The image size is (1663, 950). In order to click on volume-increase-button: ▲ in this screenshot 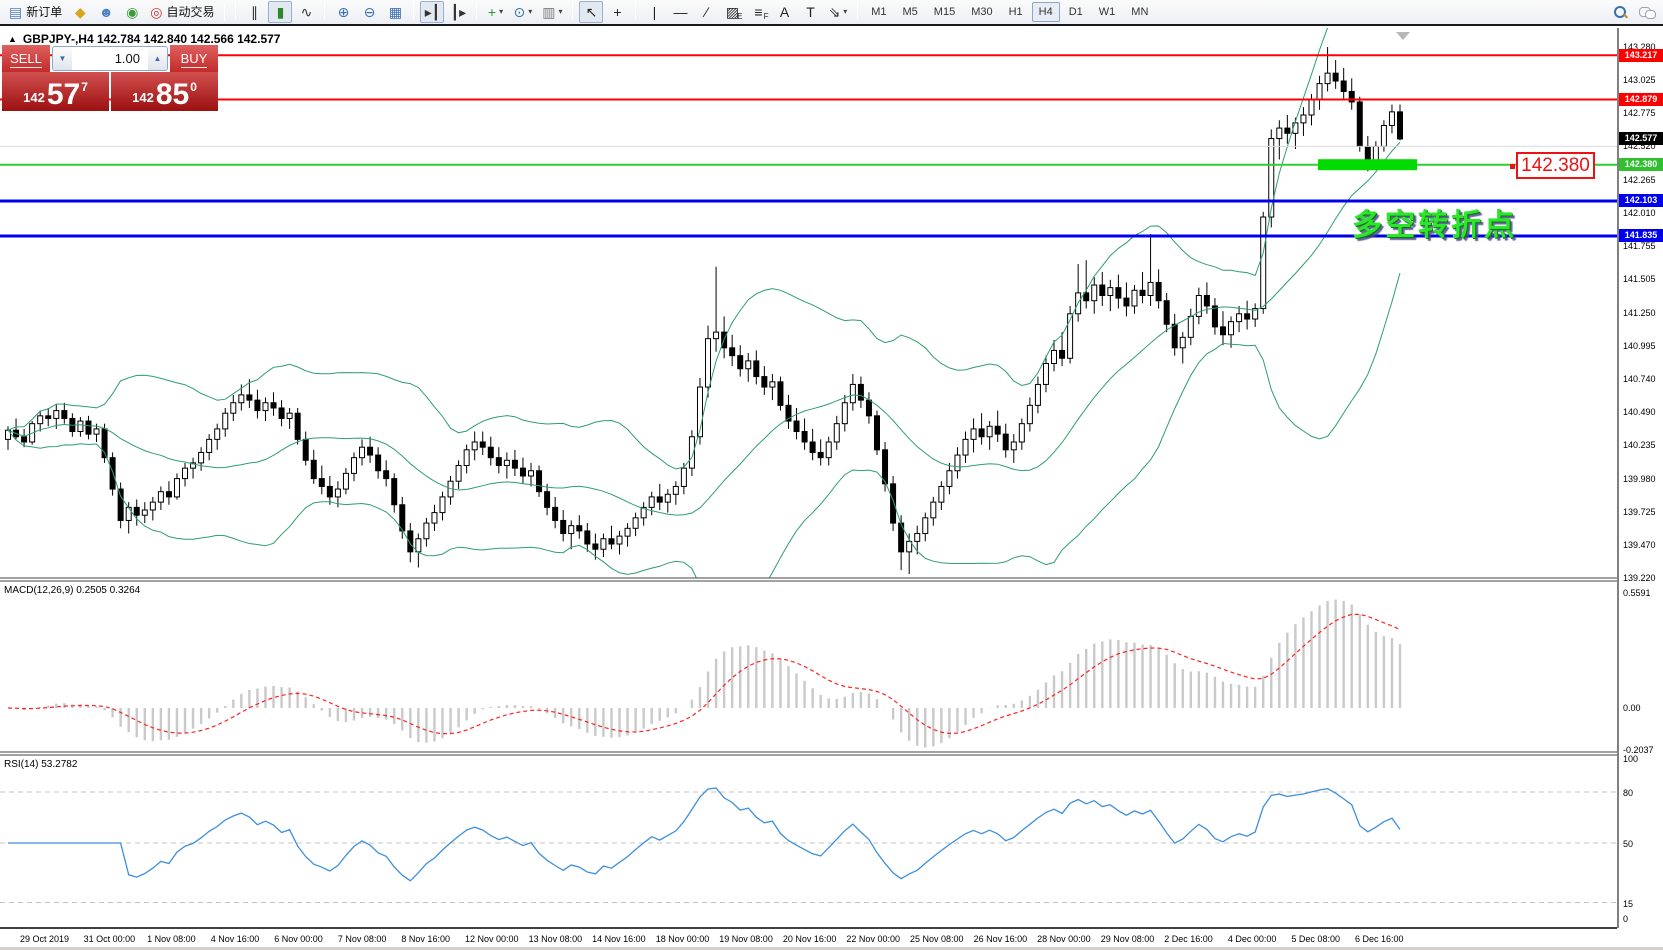, I will do `click(157, 58)`.